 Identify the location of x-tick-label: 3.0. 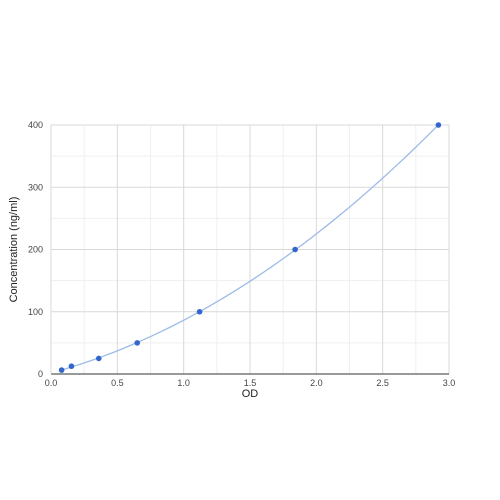
(449, 383).